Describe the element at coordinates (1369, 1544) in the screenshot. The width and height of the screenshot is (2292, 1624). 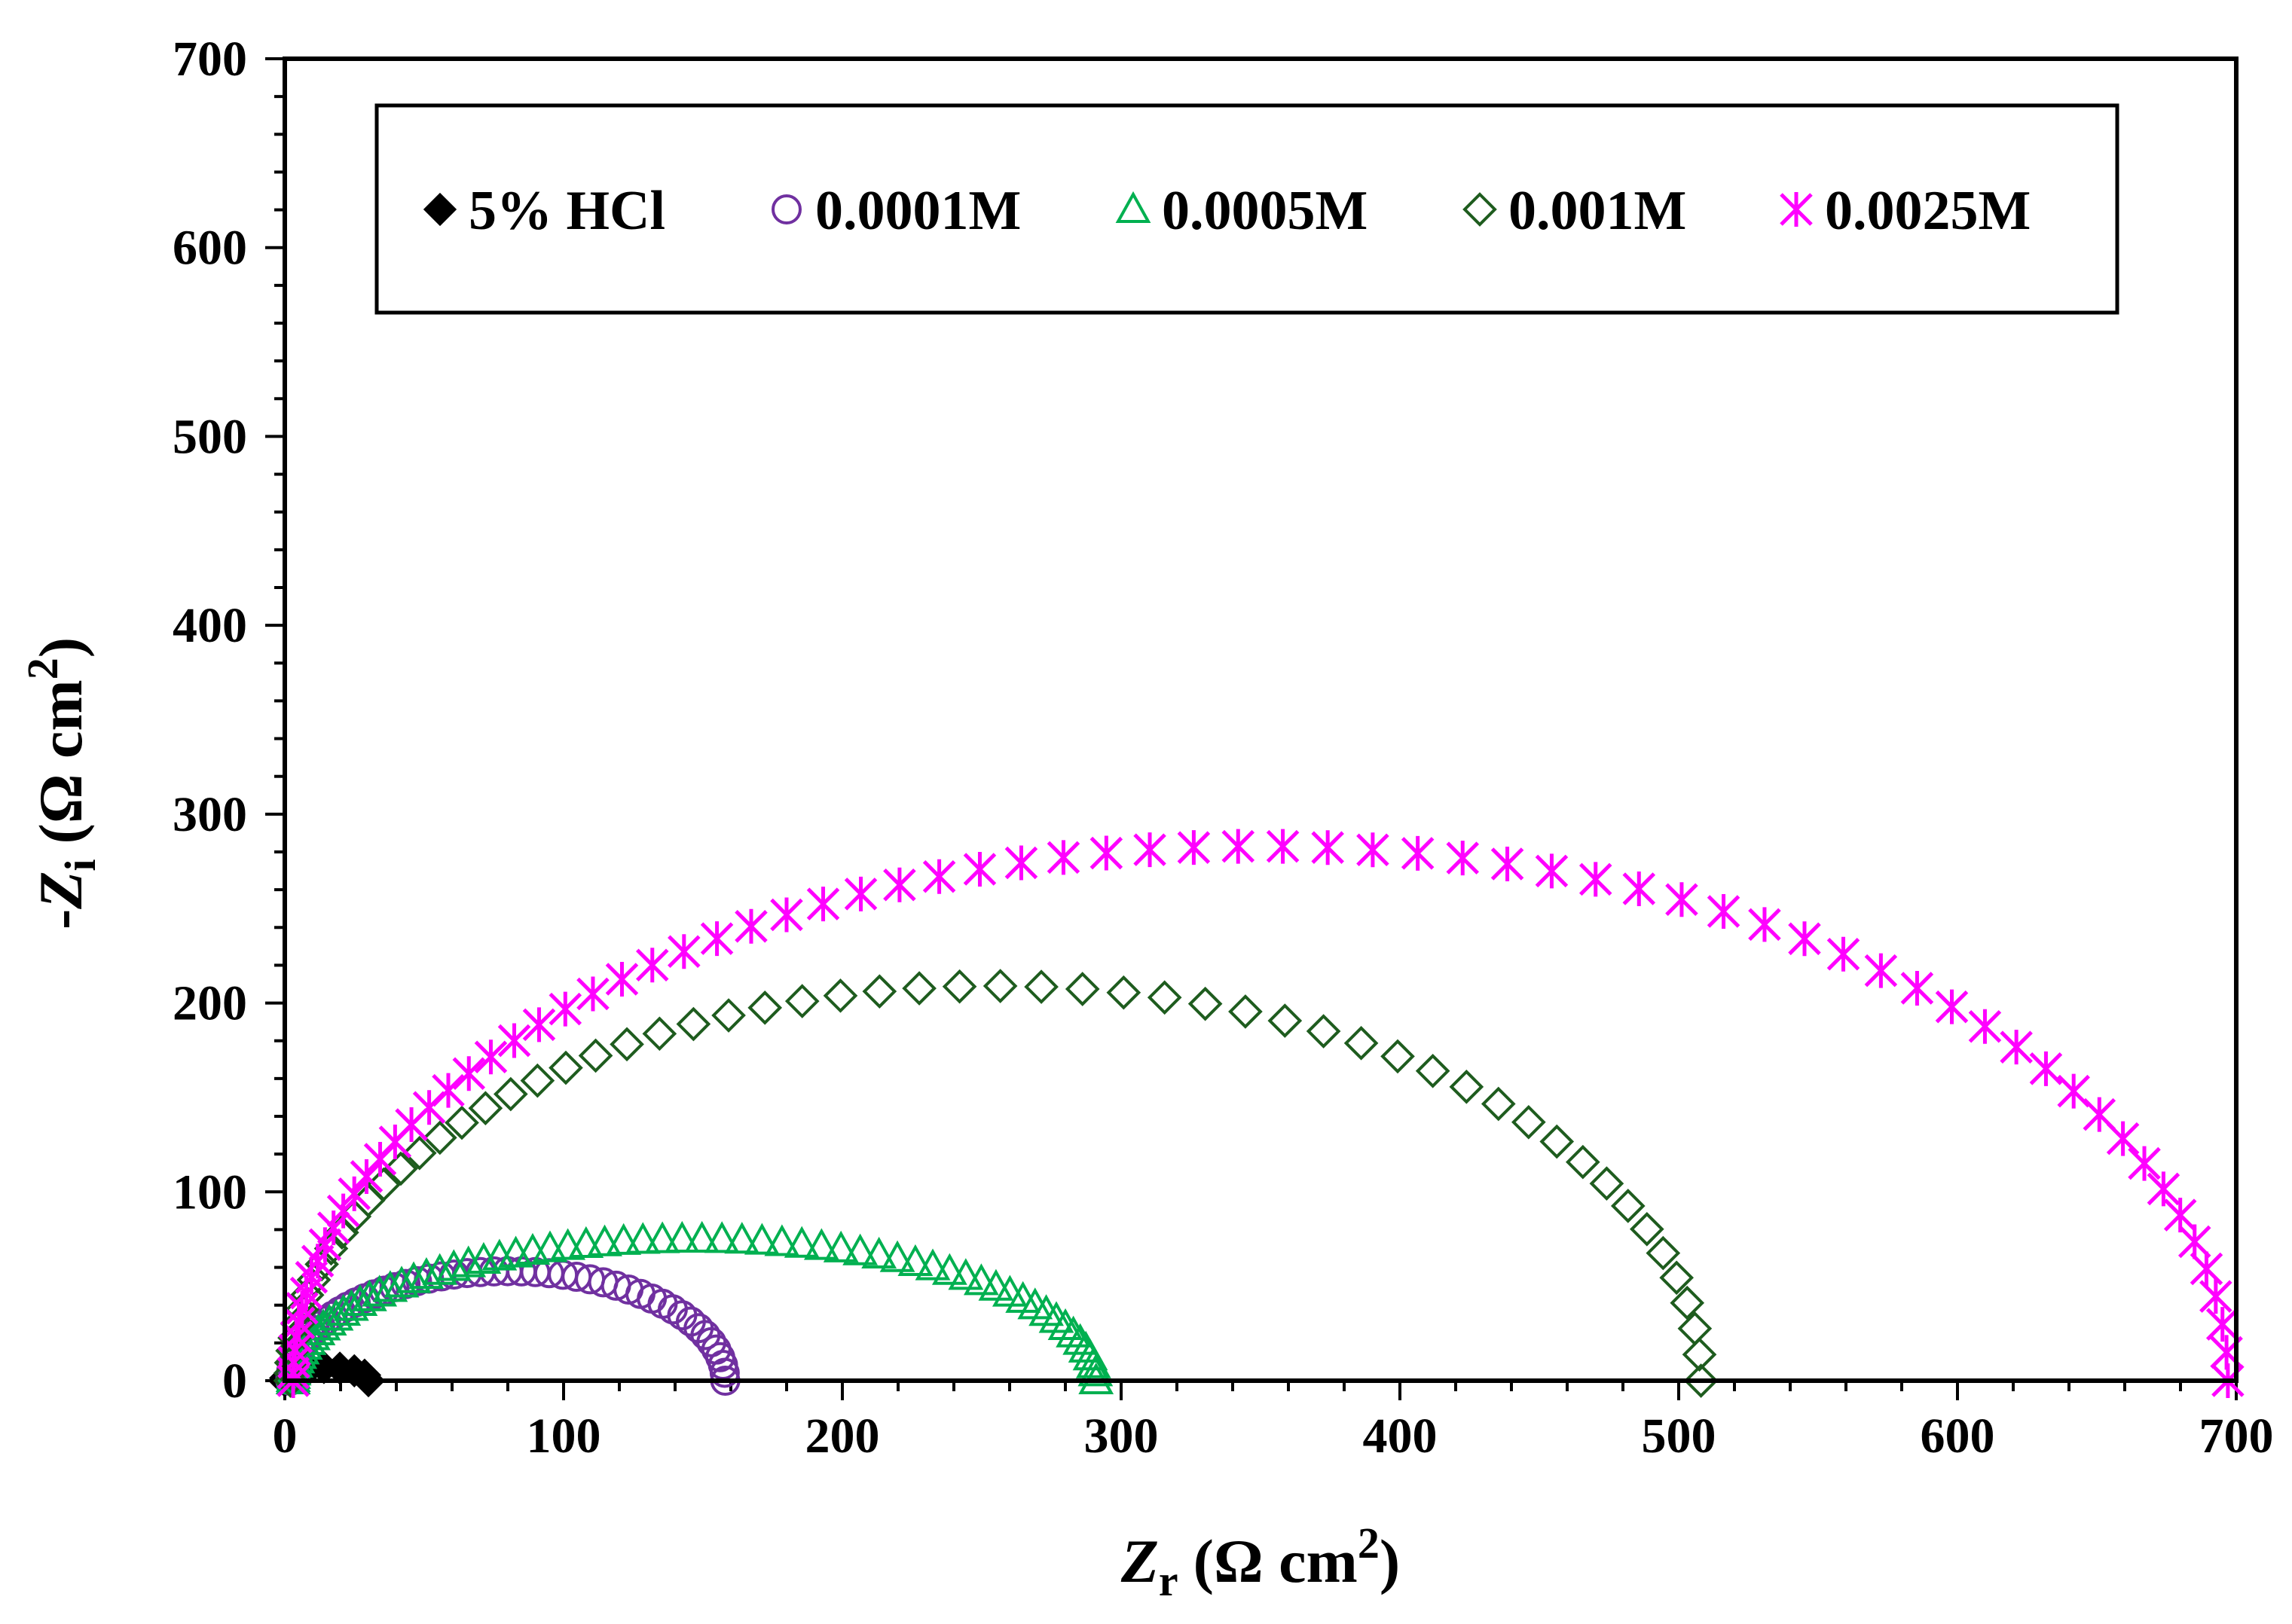
I see `x-axis-title-sup: 2` at that location.